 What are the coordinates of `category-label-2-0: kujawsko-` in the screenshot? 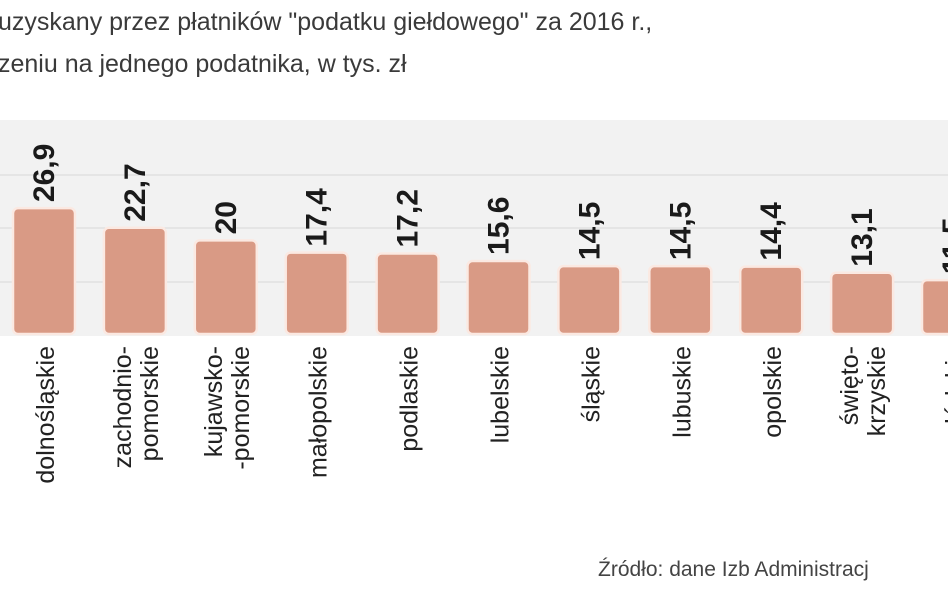 It's located at (214, 401).